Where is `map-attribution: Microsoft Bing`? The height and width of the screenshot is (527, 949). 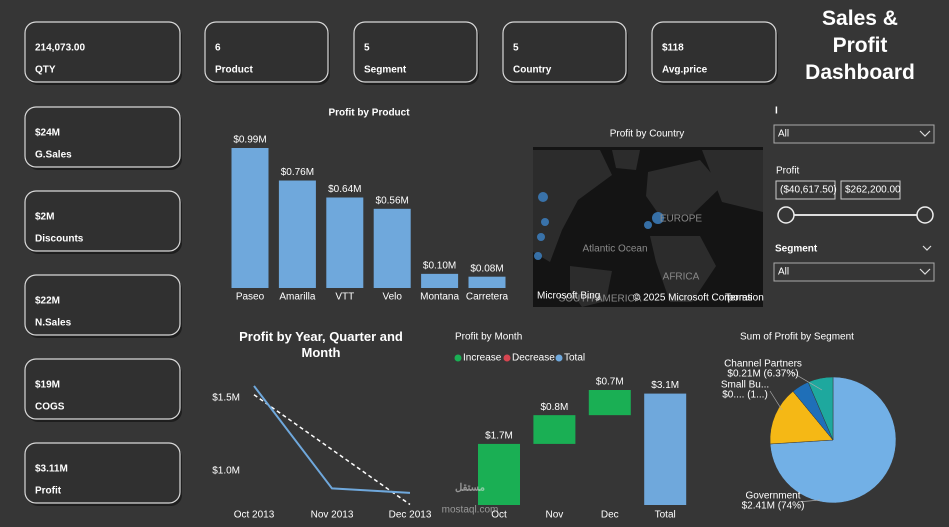
map-attribution: Microsoft Bing is located at coordinates (568, 296).